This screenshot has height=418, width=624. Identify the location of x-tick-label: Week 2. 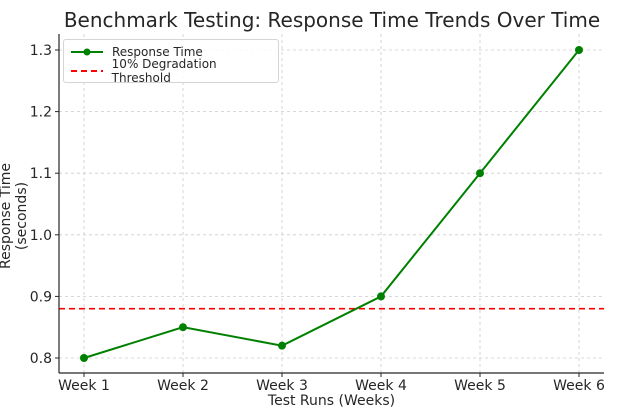
(183, 386).